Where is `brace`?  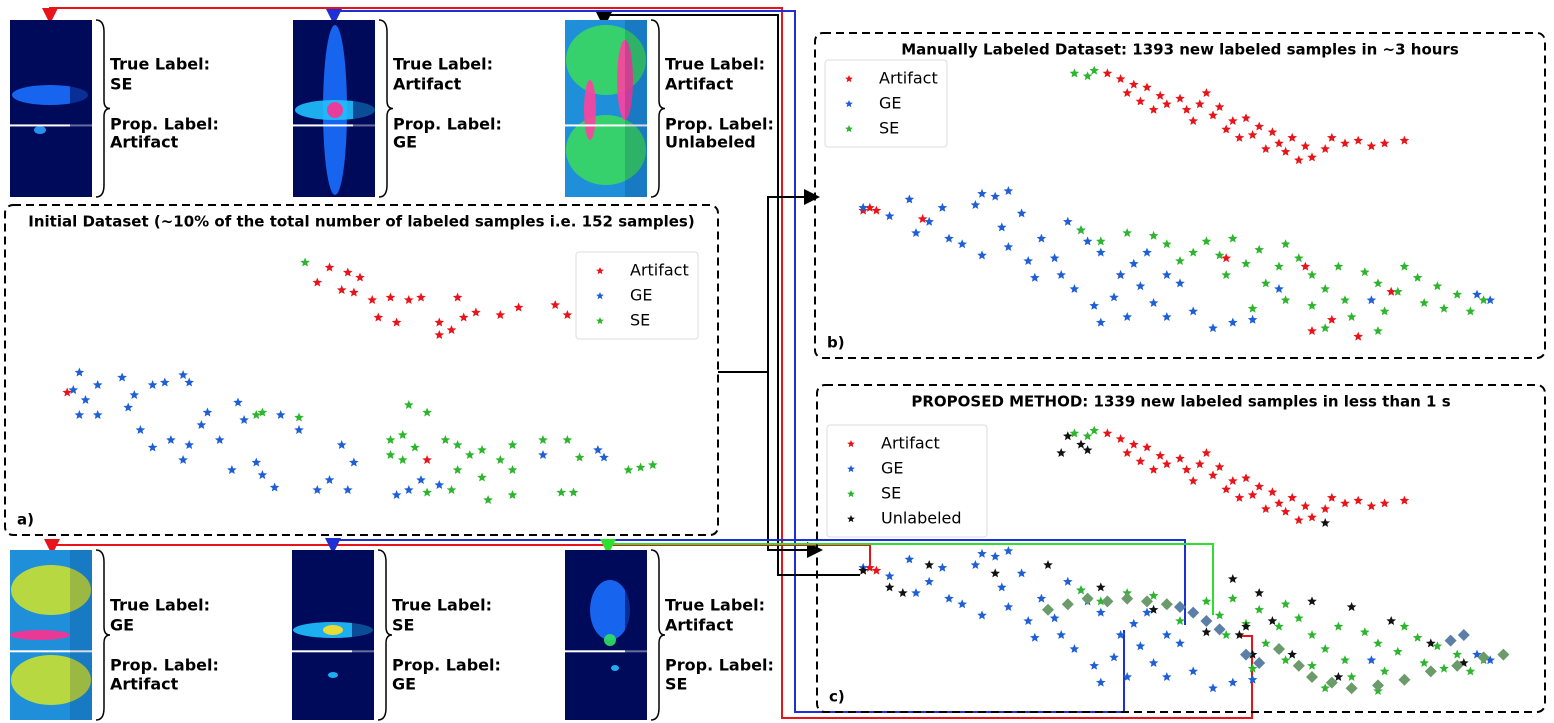 brace is located at coordinates (385, 635).